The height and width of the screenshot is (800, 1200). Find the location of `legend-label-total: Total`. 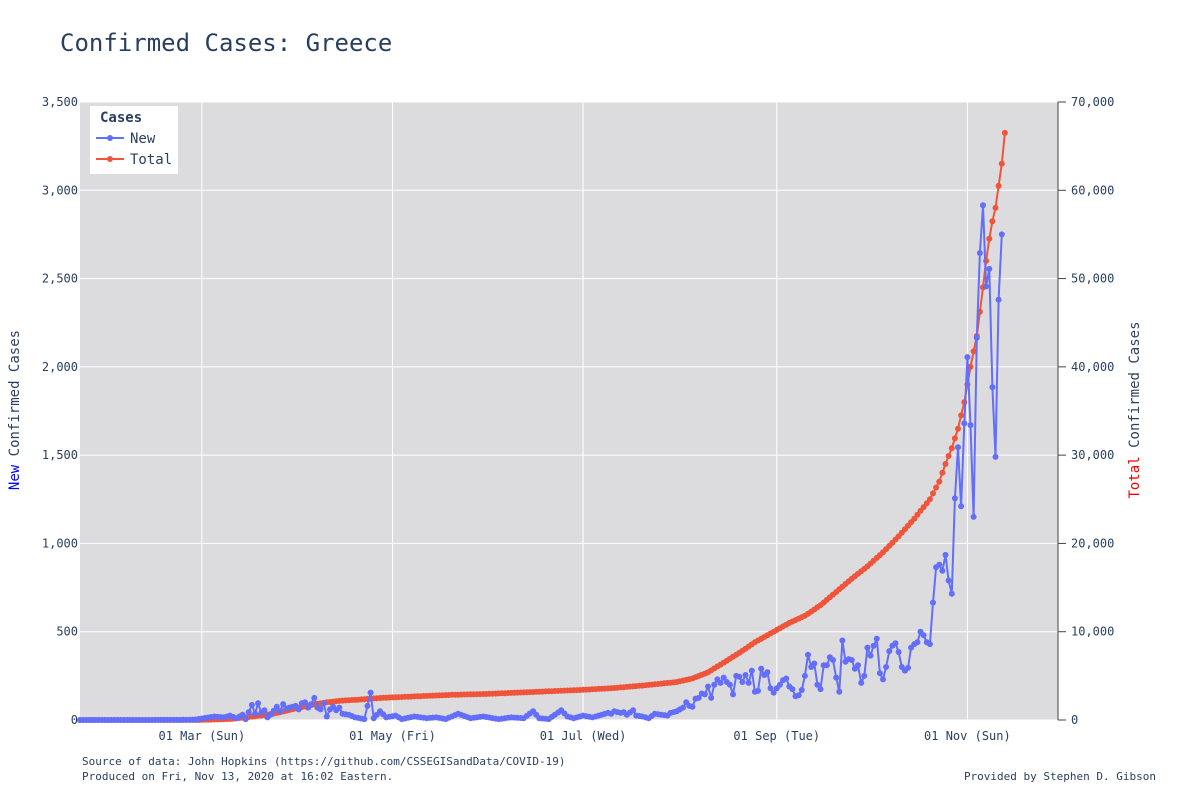

legend-label-total: Total is located at coordinates (151, 160).